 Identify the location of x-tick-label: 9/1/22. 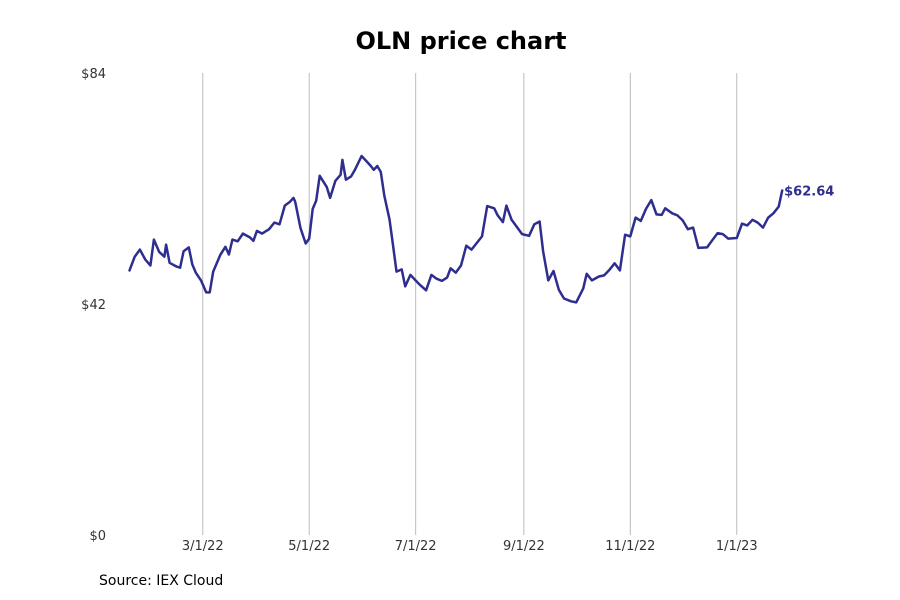
(524, 546).